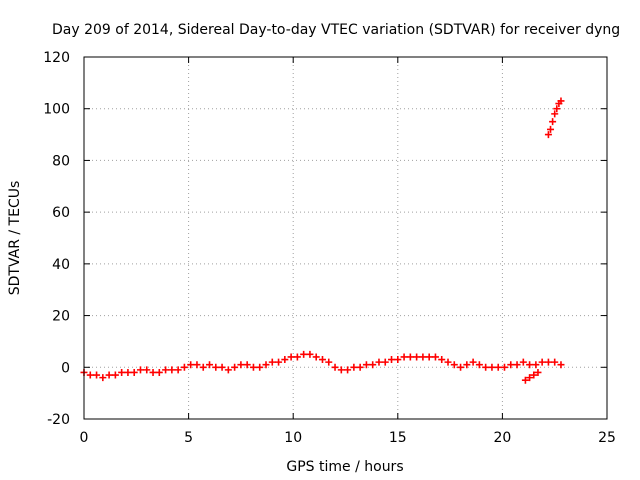  Describe the element at coordinates (607, 438) in the screenshot. I see `x-tick-label: 25` at that location.